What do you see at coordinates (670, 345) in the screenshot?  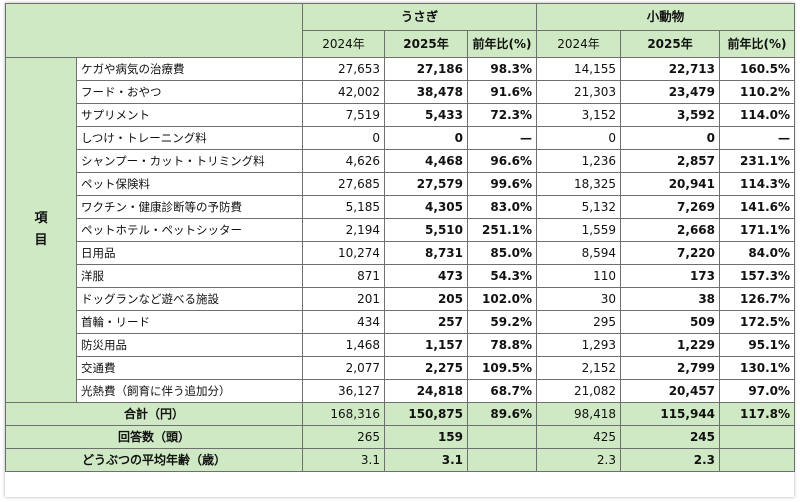 I see `small-2025: 1,229` at bounding box center [670, 345].